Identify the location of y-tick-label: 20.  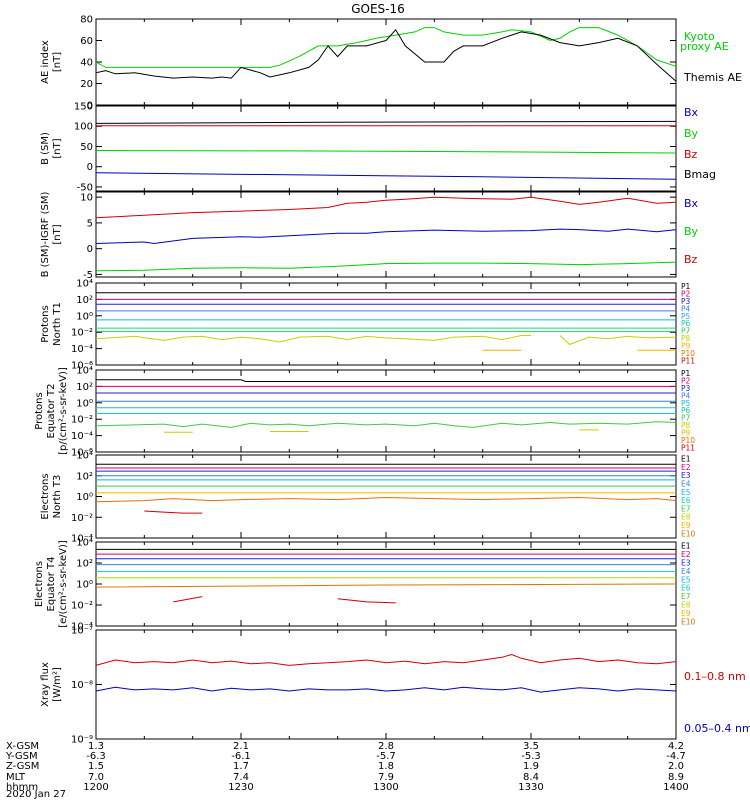
(86, 84).